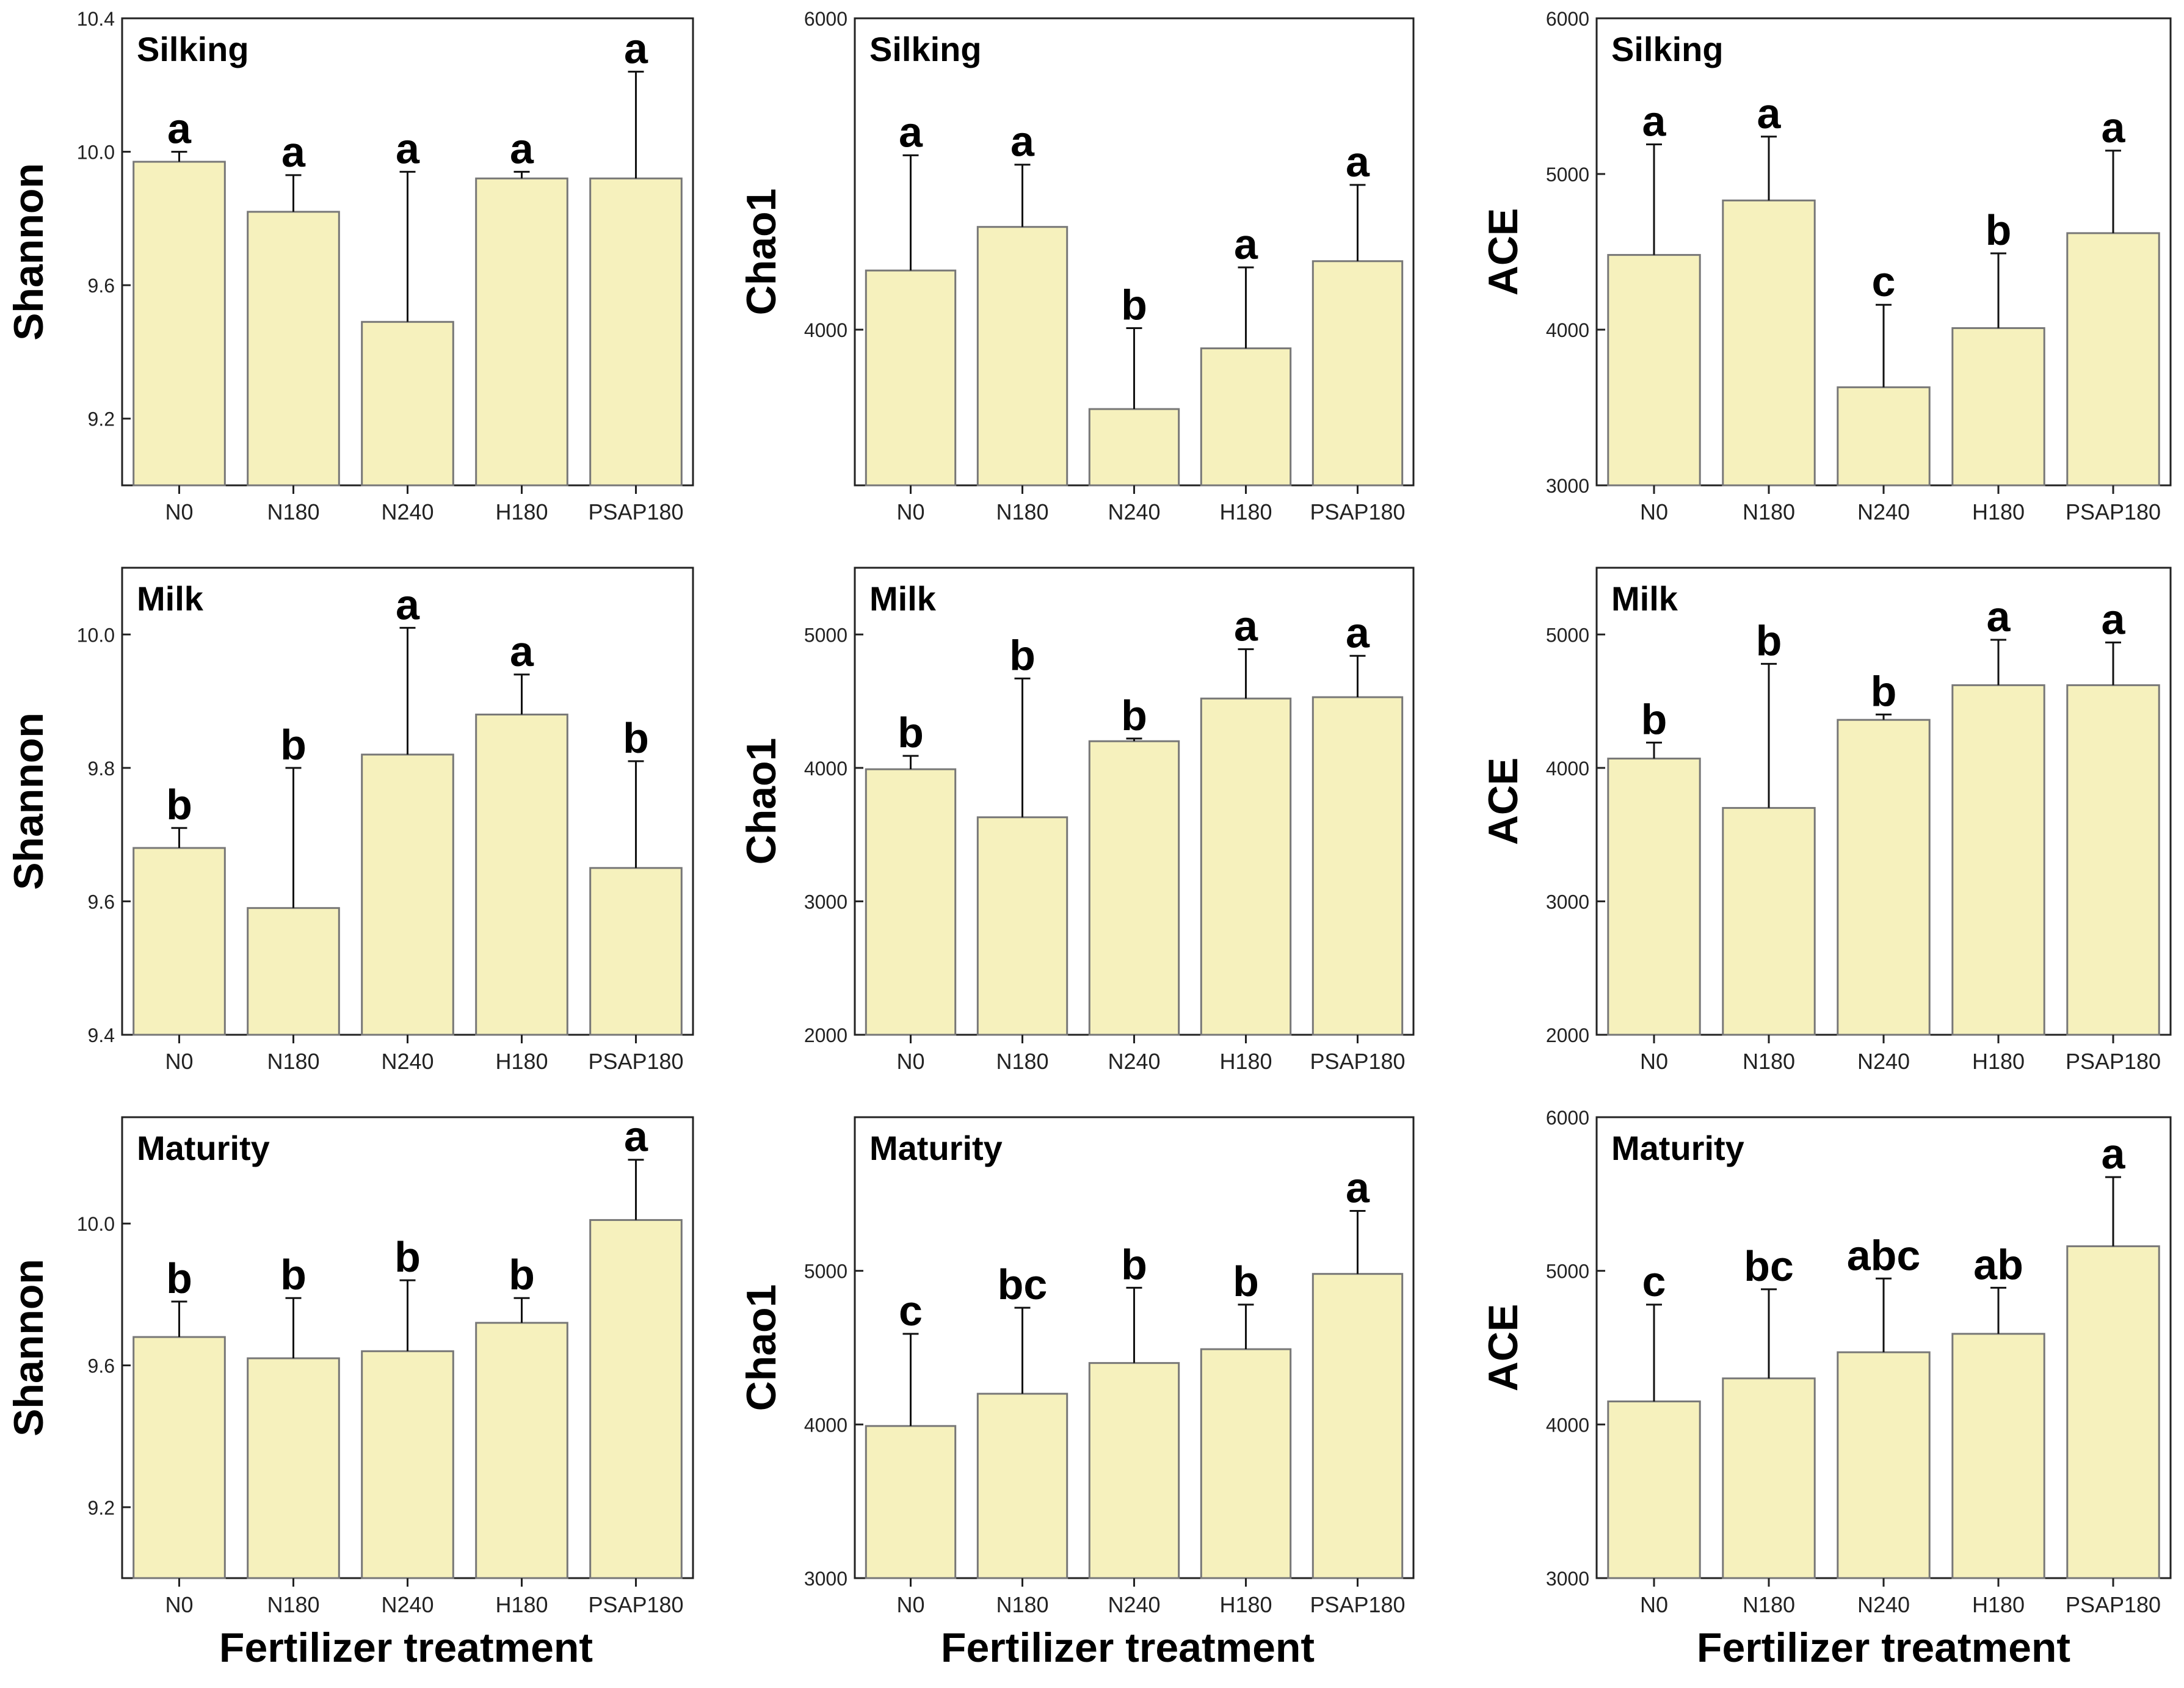  I want to click on chart-9-y-tick-label: 3000, so click(1567, 1579).